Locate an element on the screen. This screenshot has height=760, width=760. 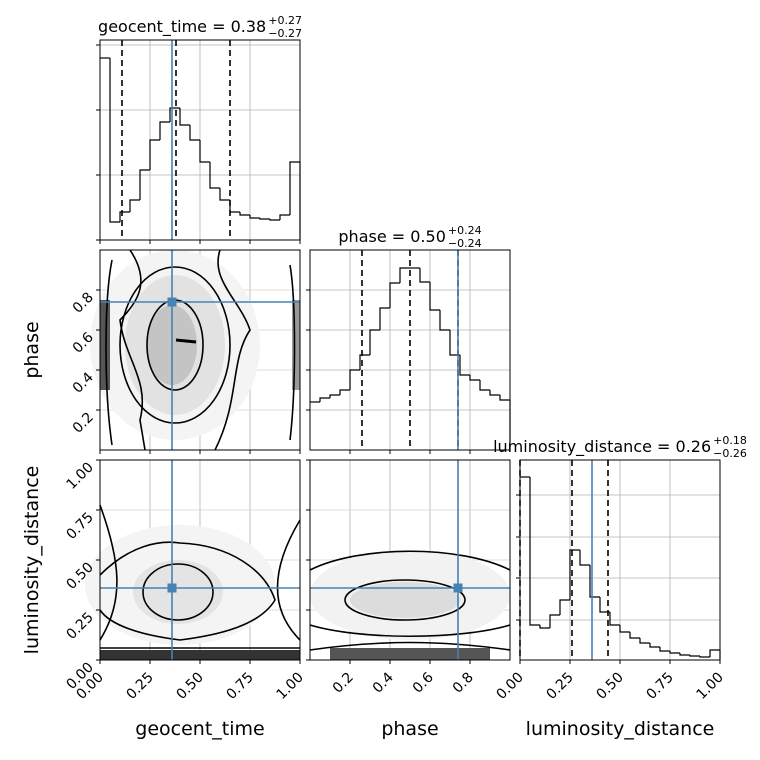
x-axis-label: luminosity_distance is located at coordinates (620, 729).